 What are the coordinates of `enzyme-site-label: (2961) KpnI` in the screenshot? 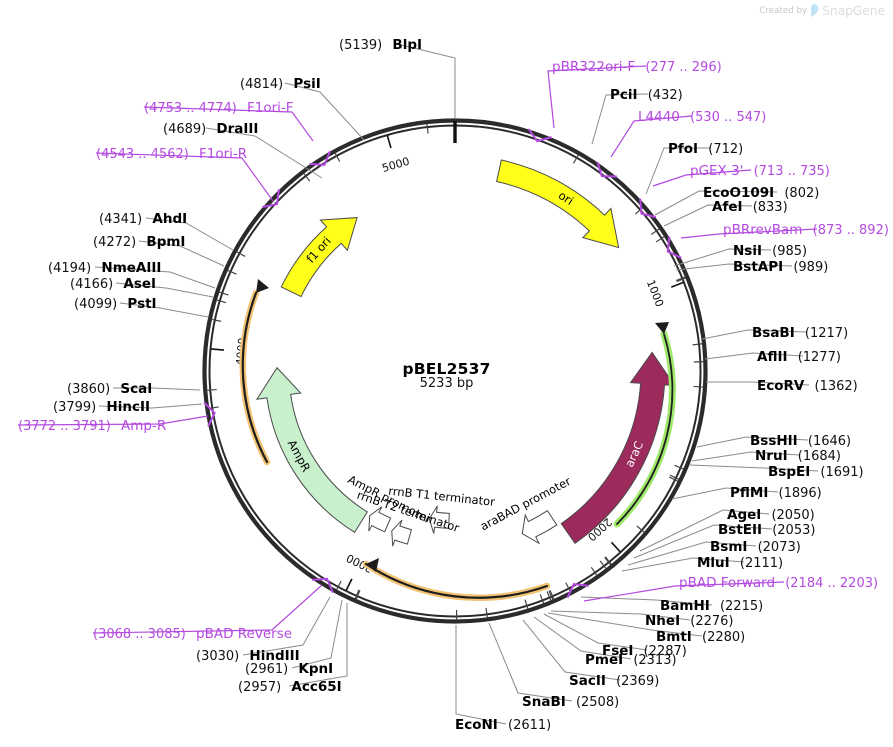 It's located at (289, 668).